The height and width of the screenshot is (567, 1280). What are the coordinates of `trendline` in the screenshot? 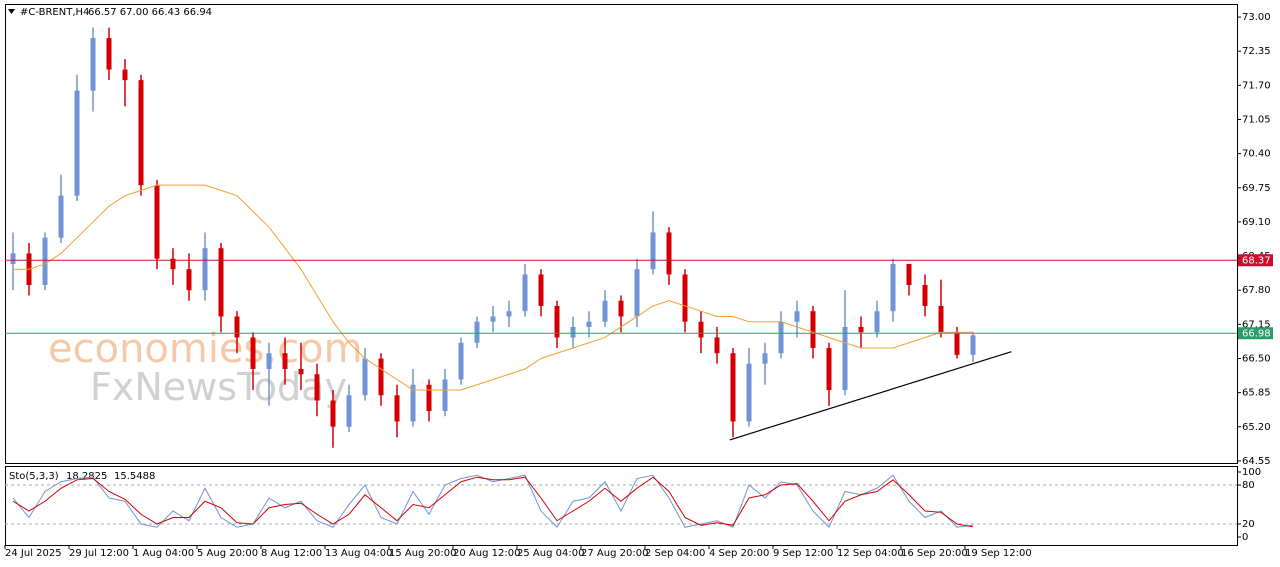 It's located at (870, 396).